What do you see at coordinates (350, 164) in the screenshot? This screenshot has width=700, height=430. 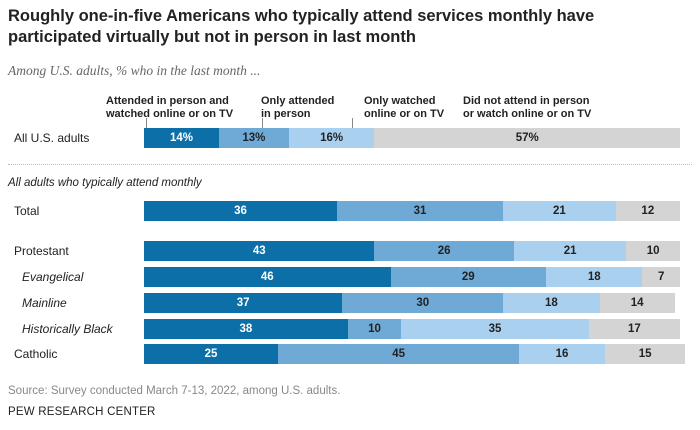 I see `divider` at bounding box center [350, 164].